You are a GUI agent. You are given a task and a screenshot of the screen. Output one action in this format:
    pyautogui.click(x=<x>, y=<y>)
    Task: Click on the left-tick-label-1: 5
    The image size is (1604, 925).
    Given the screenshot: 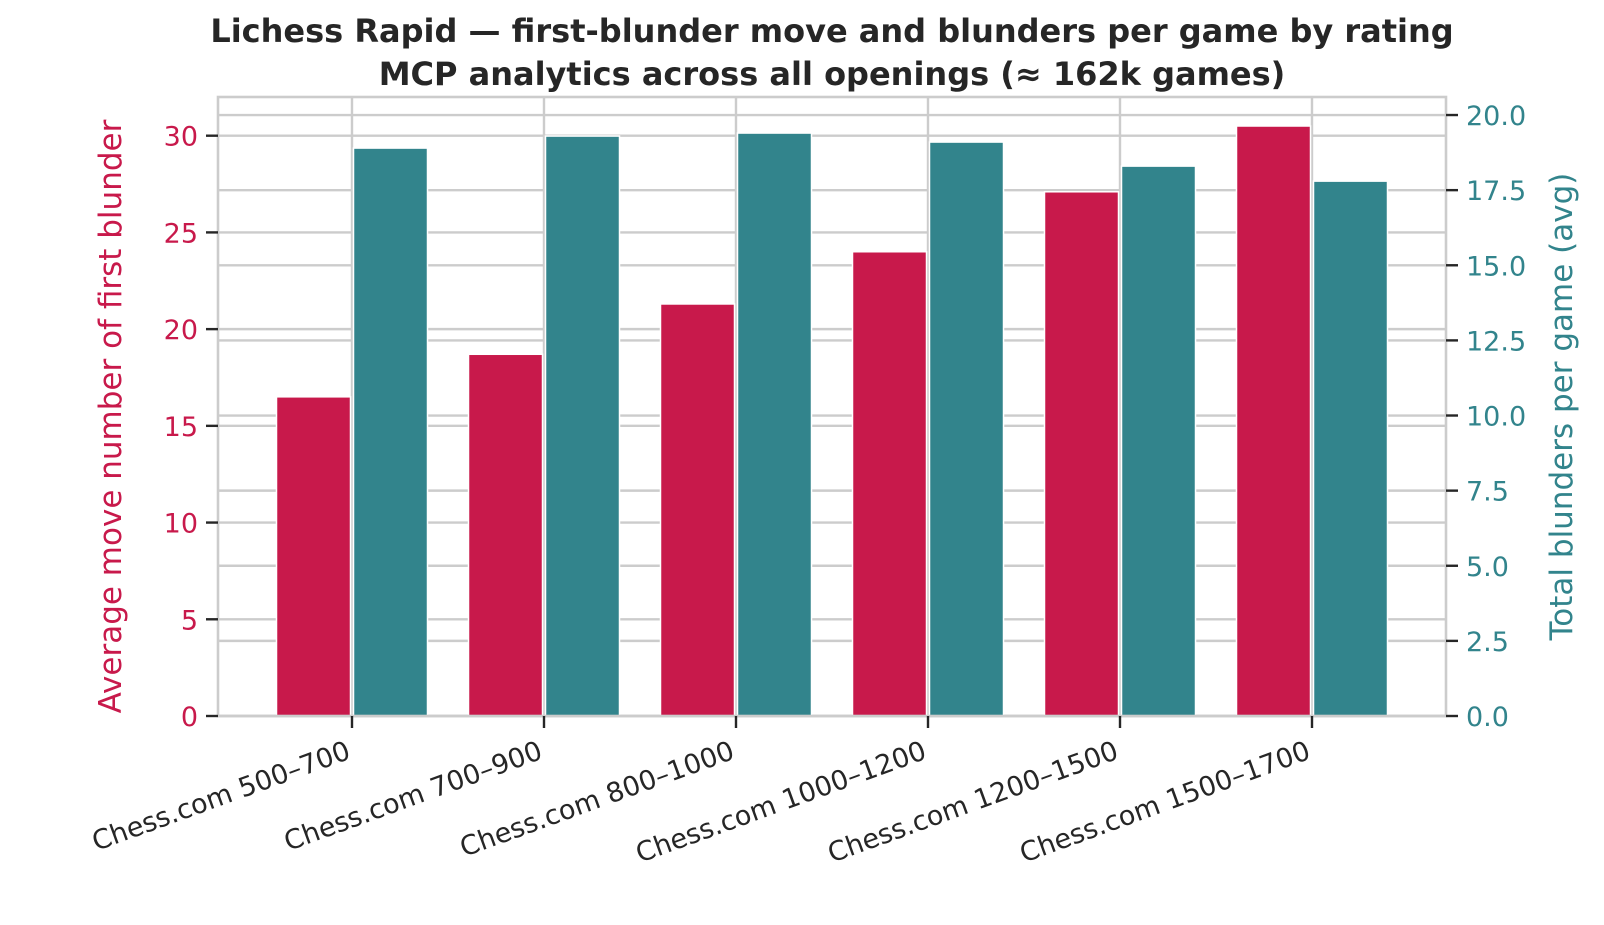 What is the action you would take?
    pyautogui.click(x=189, y=620)
    